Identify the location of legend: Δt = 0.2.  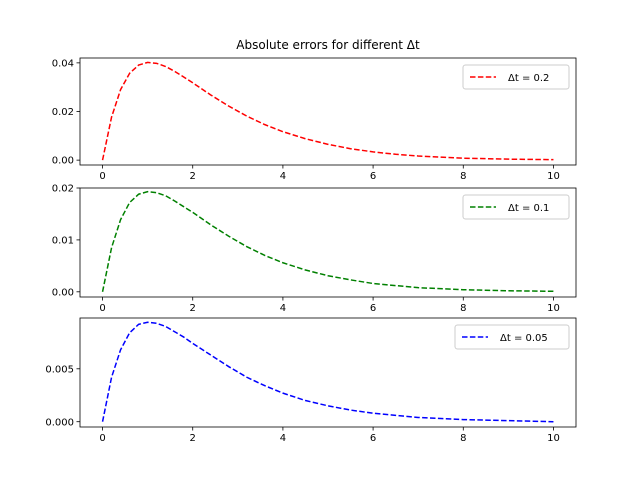
(516, 77).